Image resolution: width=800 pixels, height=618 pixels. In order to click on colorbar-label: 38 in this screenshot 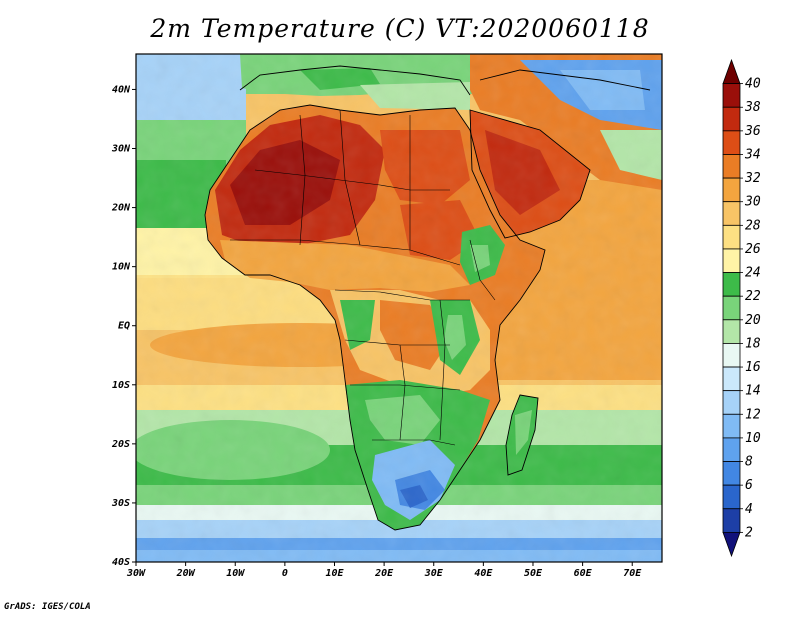, I will do `click(752, 107)`.